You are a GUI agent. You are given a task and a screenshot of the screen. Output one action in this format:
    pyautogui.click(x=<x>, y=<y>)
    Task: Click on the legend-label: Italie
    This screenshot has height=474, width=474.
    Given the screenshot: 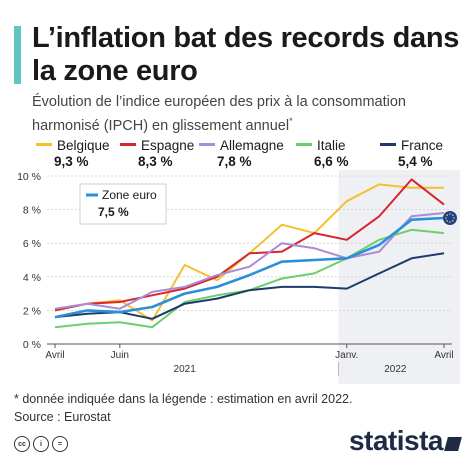 What is the action you would take?
    pyautogui.click(x=331, y=145)
    